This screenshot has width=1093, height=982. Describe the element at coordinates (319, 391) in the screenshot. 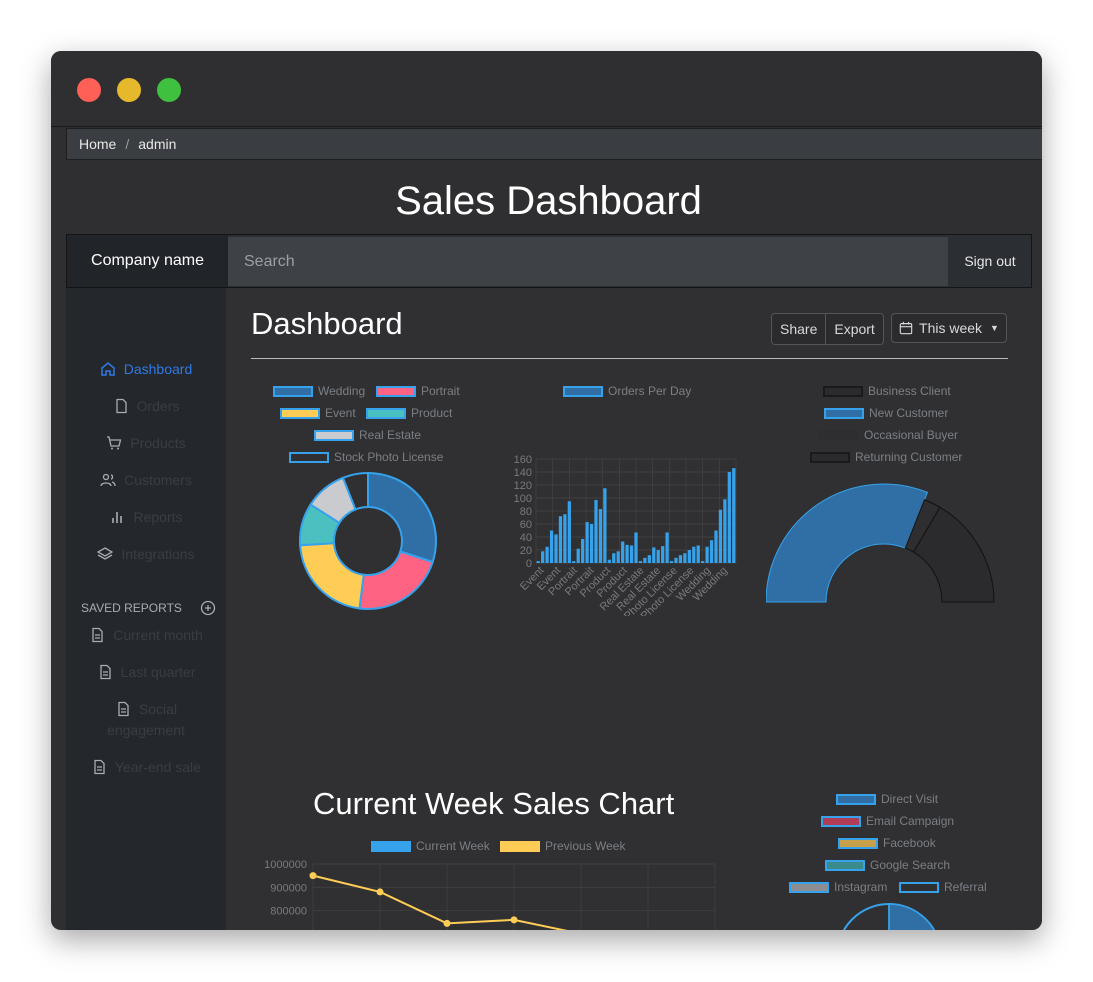

I see `legend-wedding: Wedding` at that location.